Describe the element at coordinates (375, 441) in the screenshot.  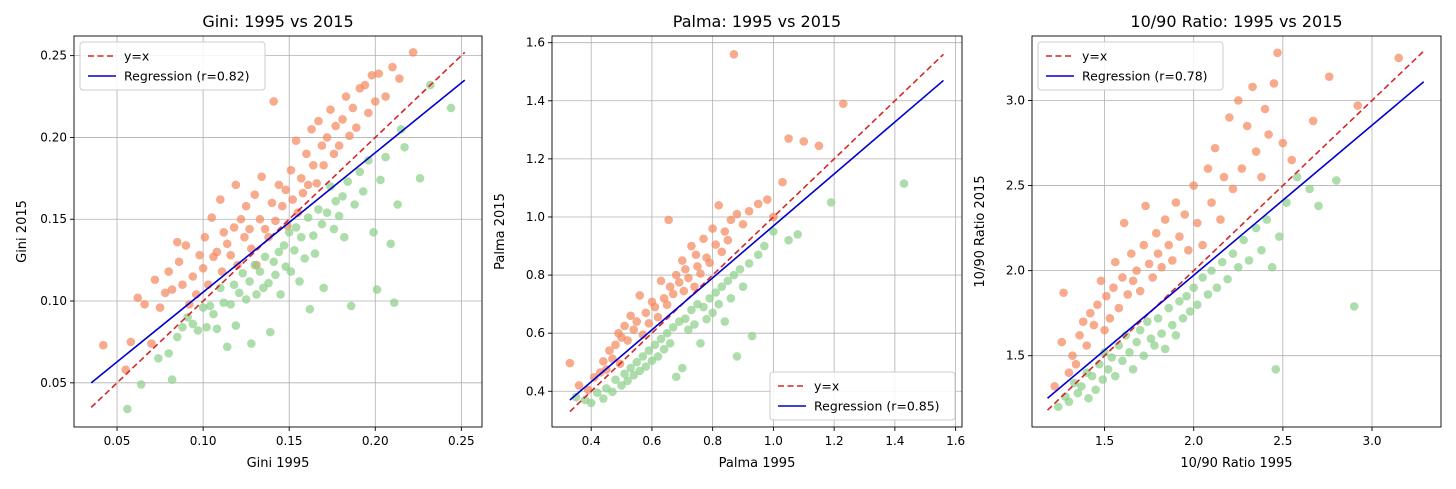
I see `x-tick-label: 0.20` at that location.